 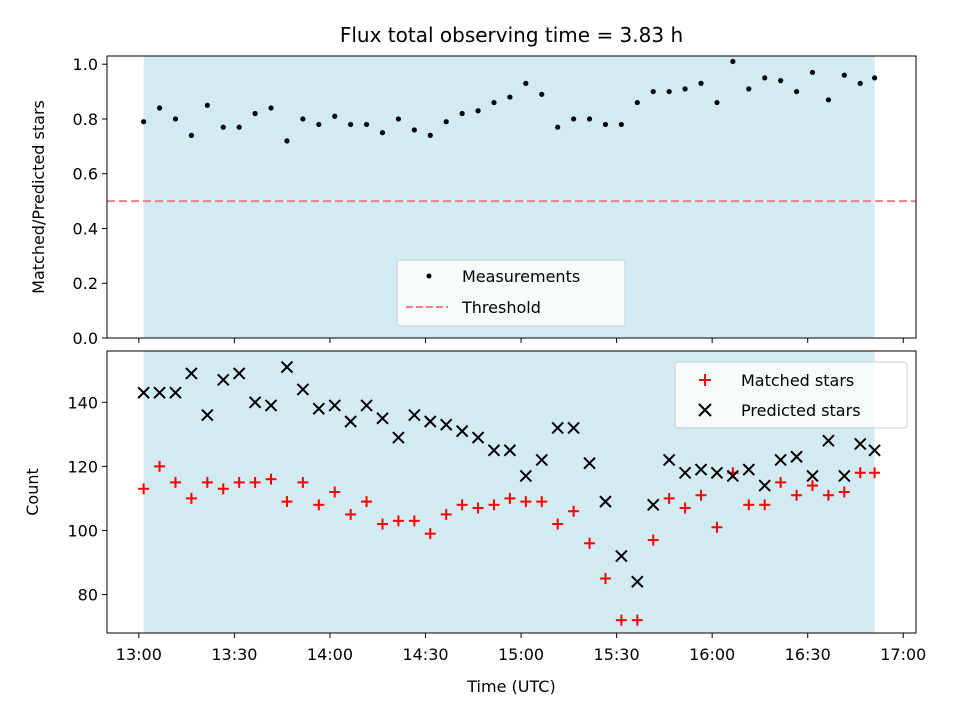 What do you see at coordinates (712, 654) in the screenshot?
I see `bottom-x-tick-label: 16:00` at bounding box center [712, 654].